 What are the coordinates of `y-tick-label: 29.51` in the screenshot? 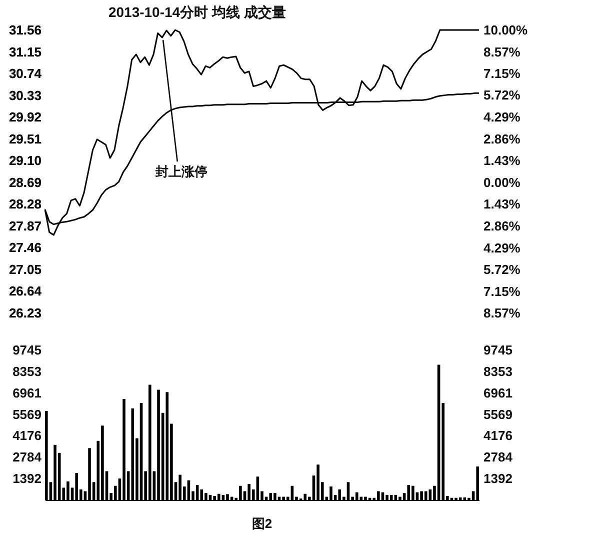 It's located at (25, 138).